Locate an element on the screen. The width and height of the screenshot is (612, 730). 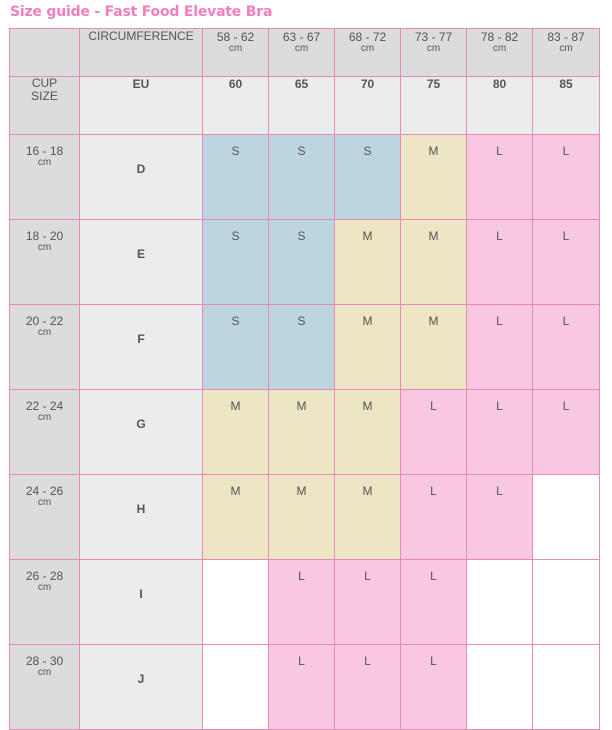
underbust-range: 18 - 20 cm is located at coordinates (44, 262).